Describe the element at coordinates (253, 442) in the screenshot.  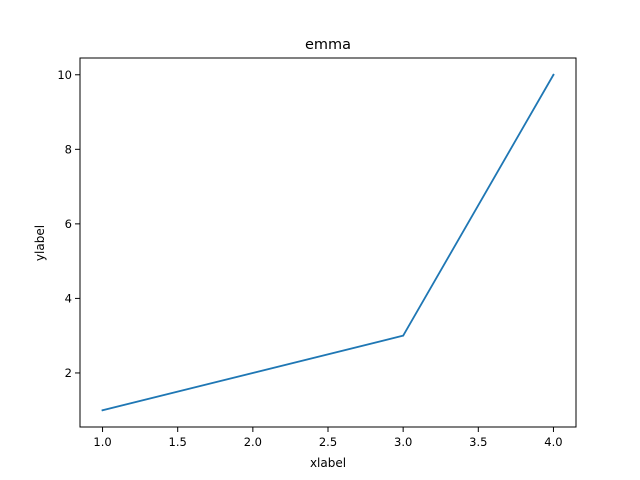
I see `x-tick-label: 2.0` at that location.